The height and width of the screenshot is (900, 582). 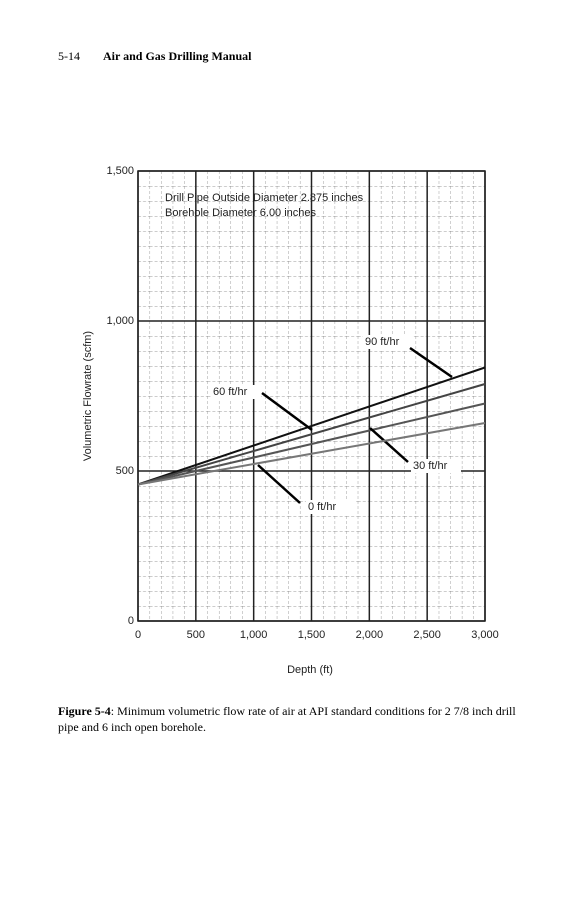 I want to click on x-tick-label: 3,000, so click(x=485, y=635).